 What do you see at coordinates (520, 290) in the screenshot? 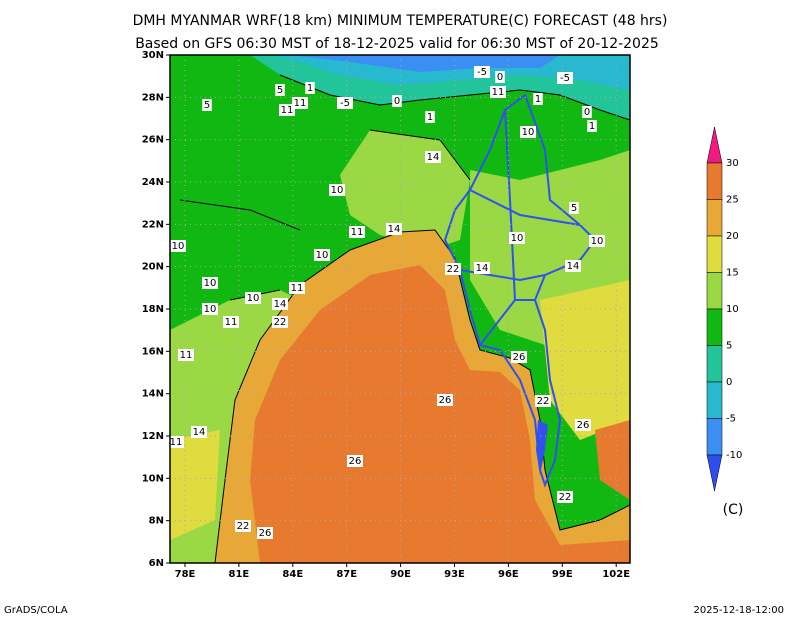
I see `myanmar-boundaries` at bounding box center [520, 290].